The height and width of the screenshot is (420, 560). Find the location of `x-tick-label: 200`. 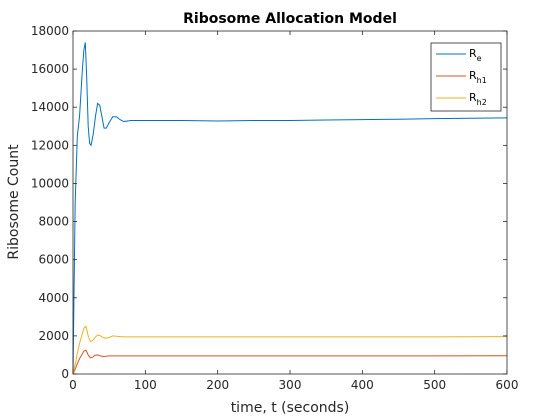

x-tick-label: 200 is located at coordinates (217, 385).